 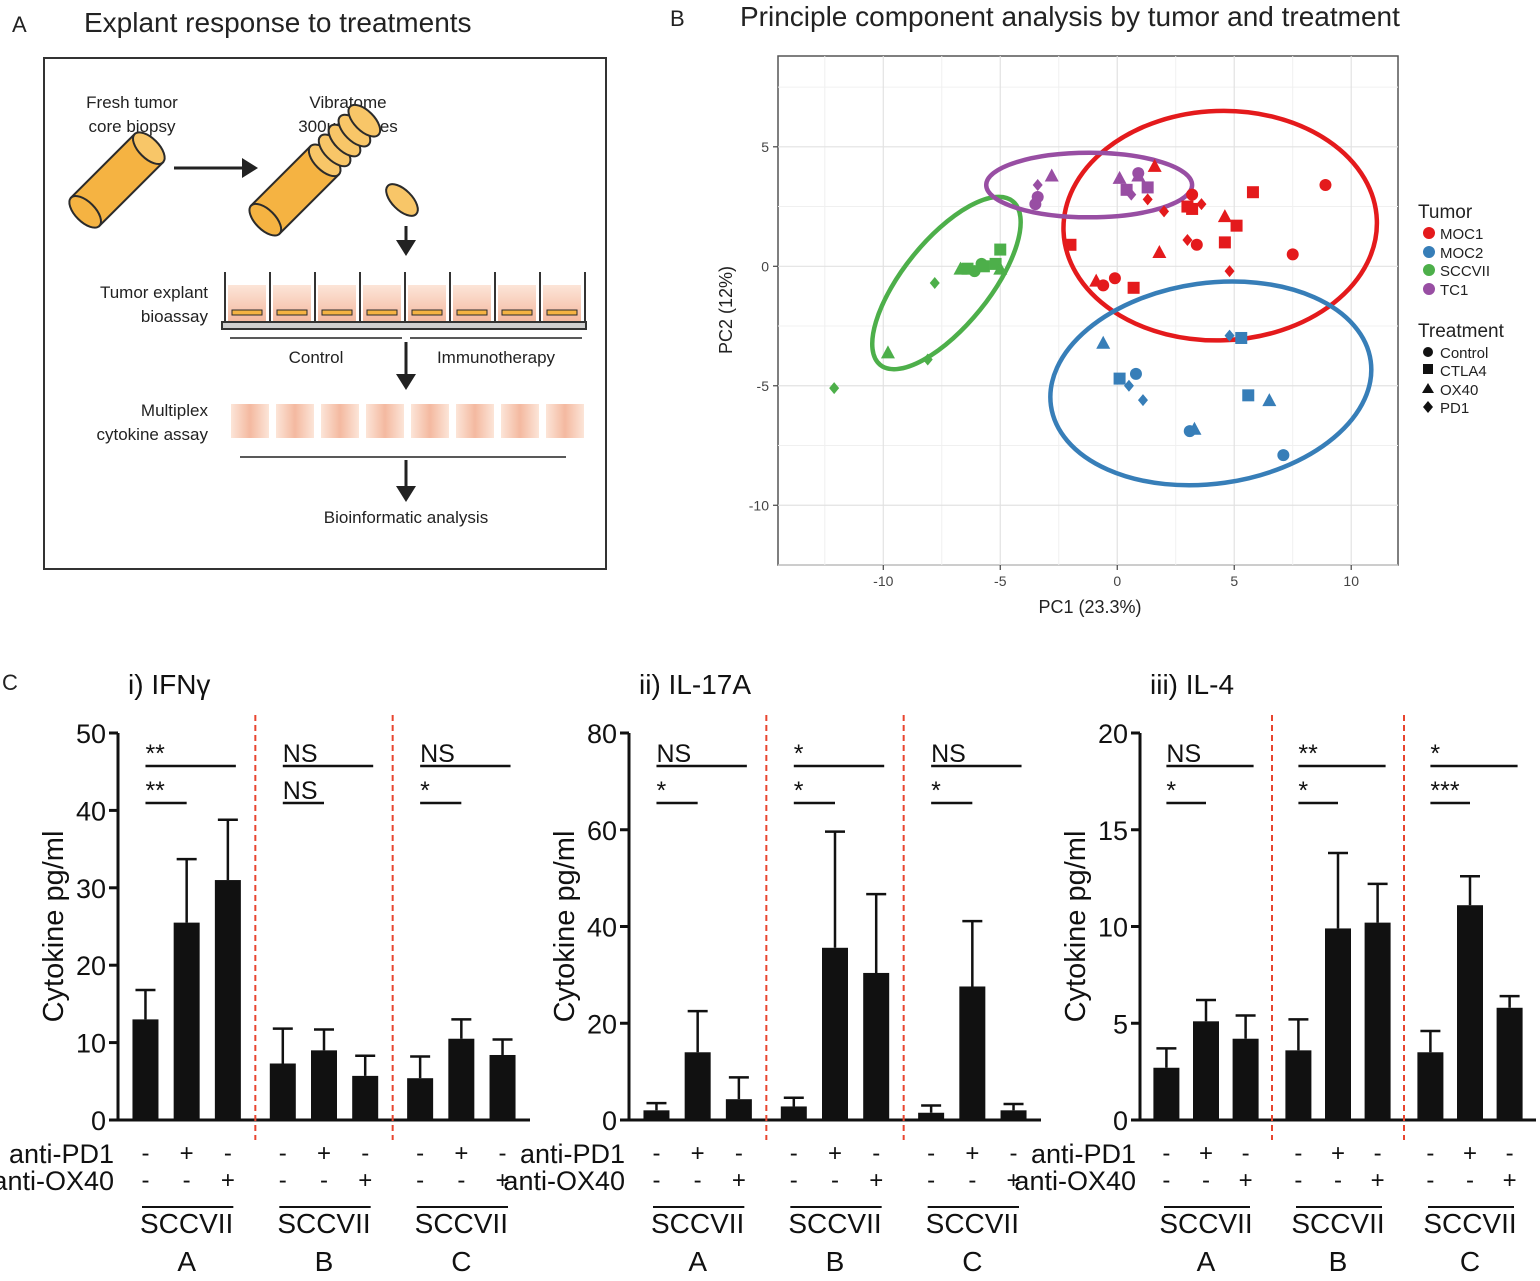 What do you see at coordinates (763, 386) in the screenshot?
I see `pca-y-tick-label: -5` at bounding box center [763, 386].